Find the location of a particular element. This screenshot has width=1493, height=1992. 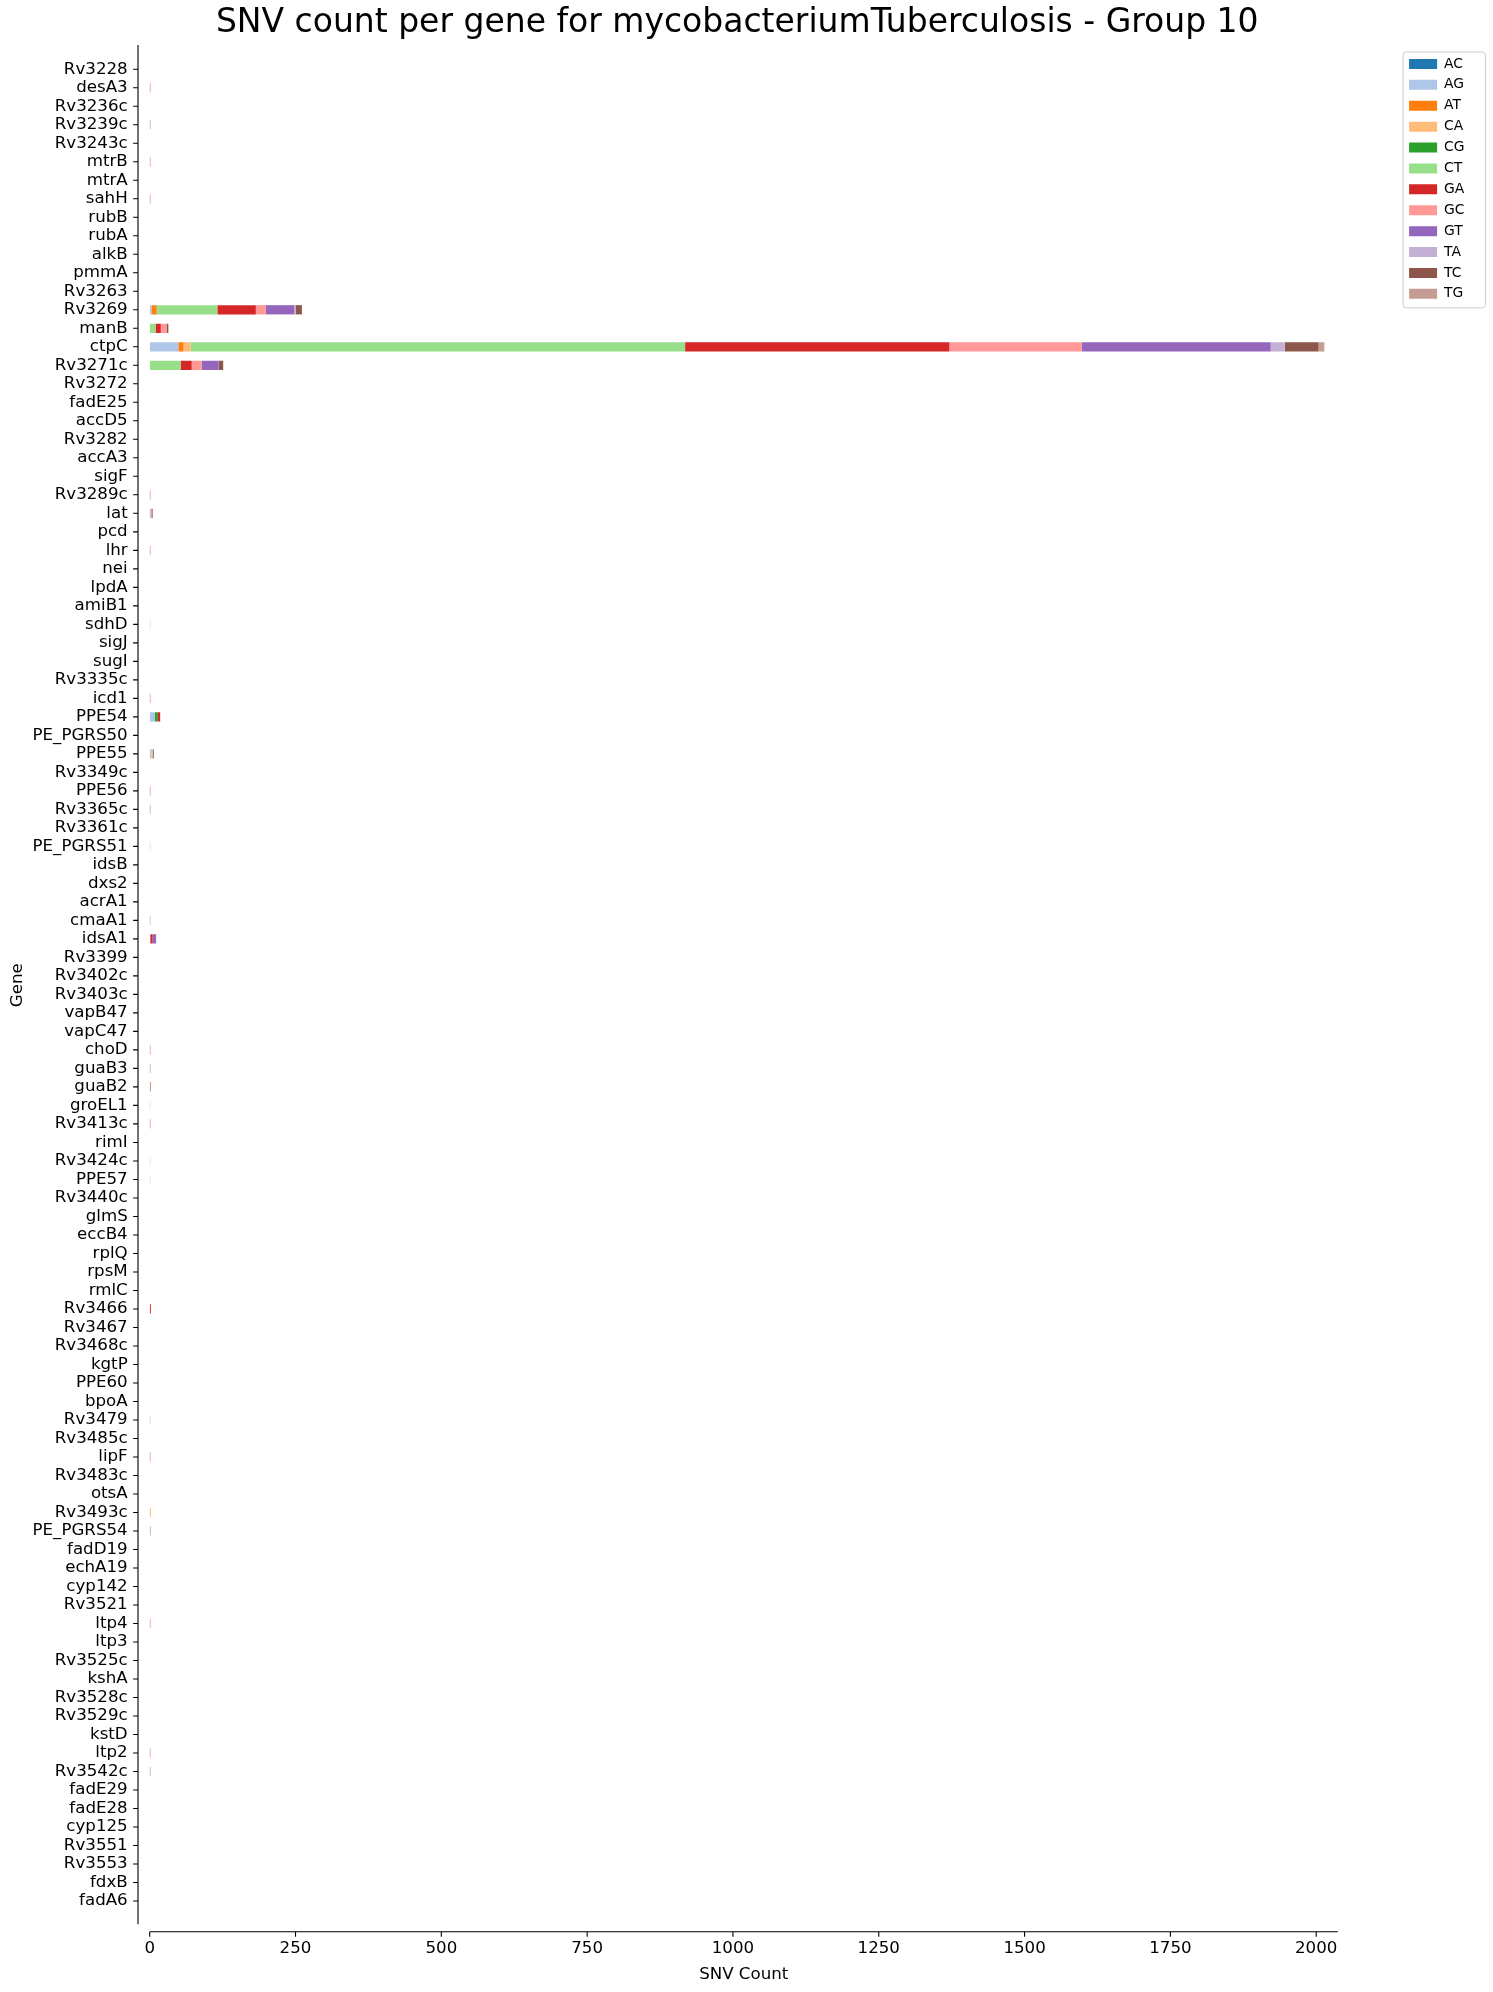

y-tick-label: Rv3466 is located at coordinates (95, 1308).